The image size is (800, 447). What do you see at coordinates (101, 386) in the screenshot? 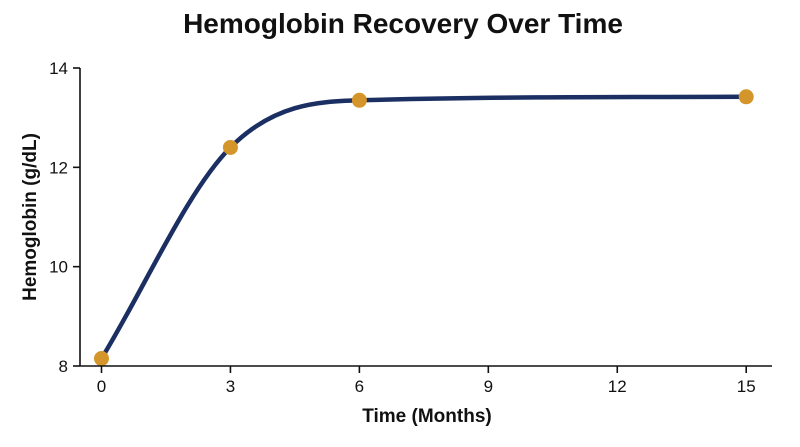
I see `x-tick-label: 0` at bounding box center [101, 386].